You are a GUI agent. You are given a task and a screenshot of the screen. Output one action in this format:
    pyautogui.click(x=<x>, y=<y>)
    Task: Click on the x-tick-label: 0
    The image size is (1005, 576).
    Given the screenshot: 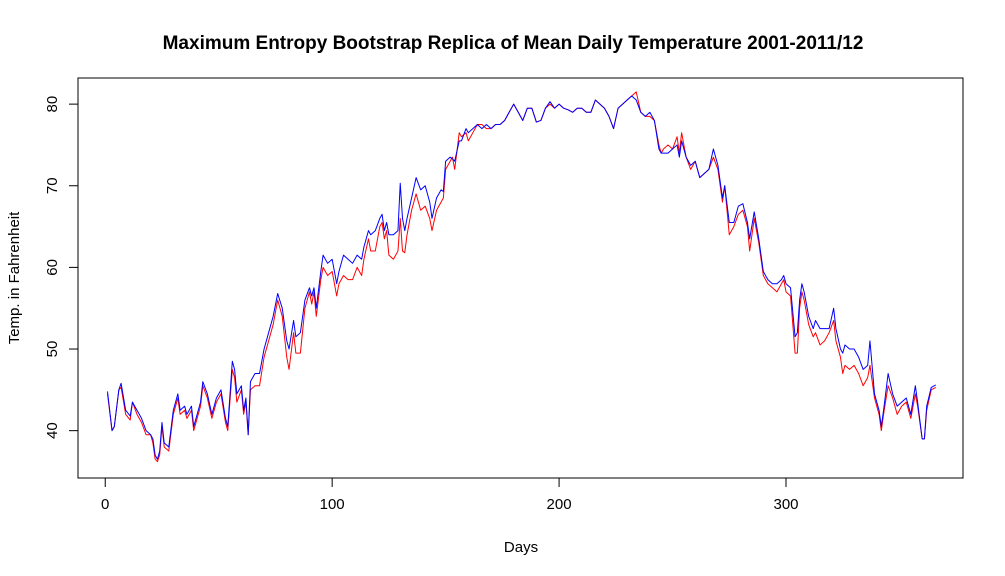 What is the action you would take?
    pyautogui.click(x=105, y=504)
    